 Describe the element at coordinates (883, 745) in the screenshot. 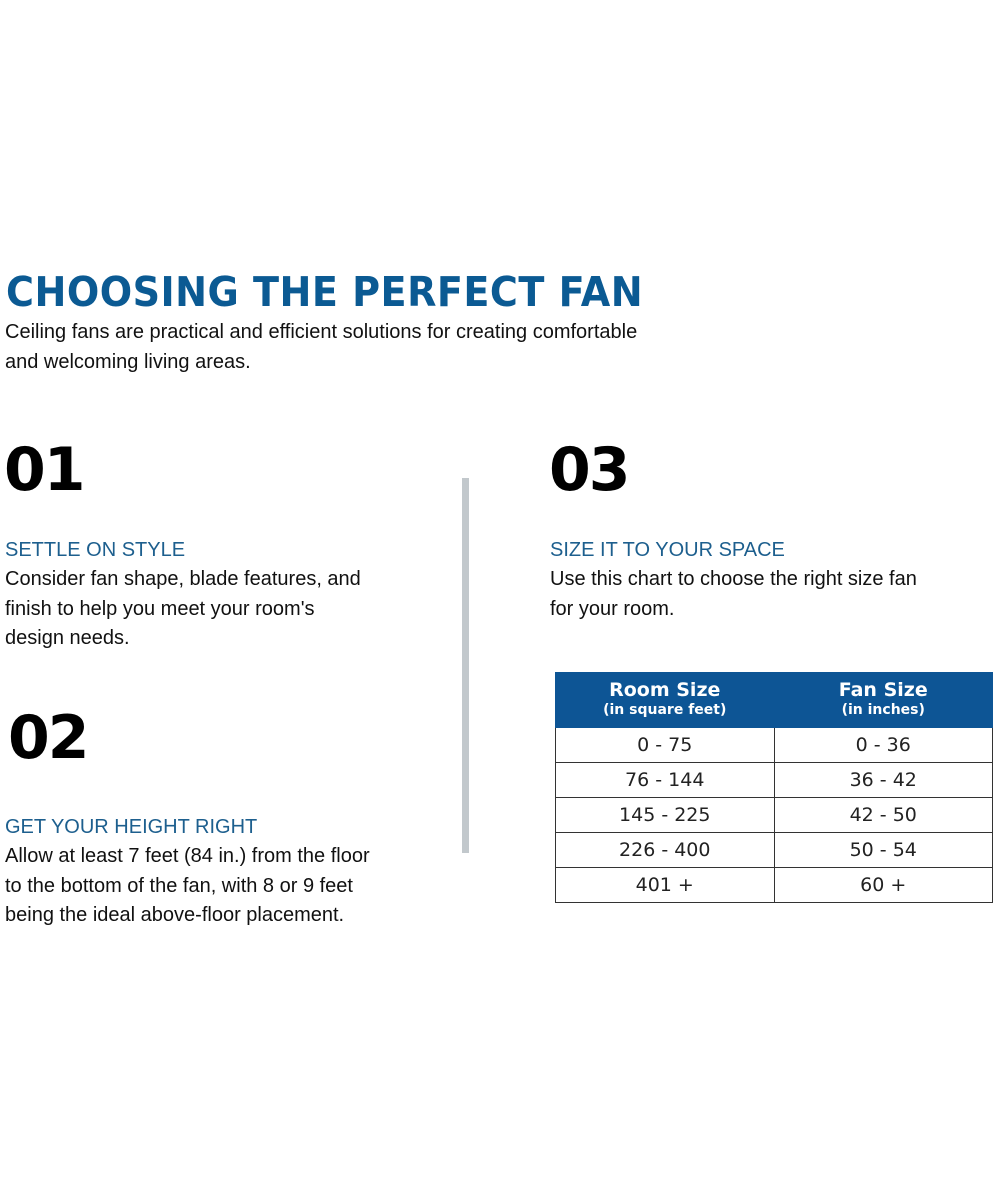

I see `fan-size-cell: 0 - 36` at that location.